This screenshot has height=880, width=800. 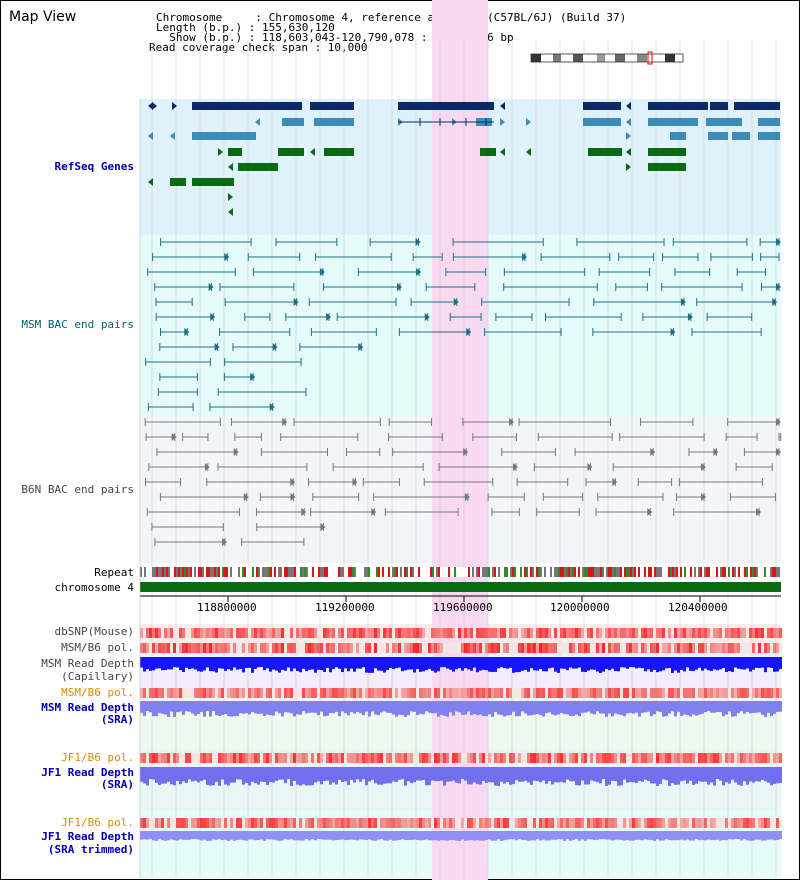 I want to click on track-label-msm-b6-pol-2: MSM/B6 pol., so click(x=97, y=692).